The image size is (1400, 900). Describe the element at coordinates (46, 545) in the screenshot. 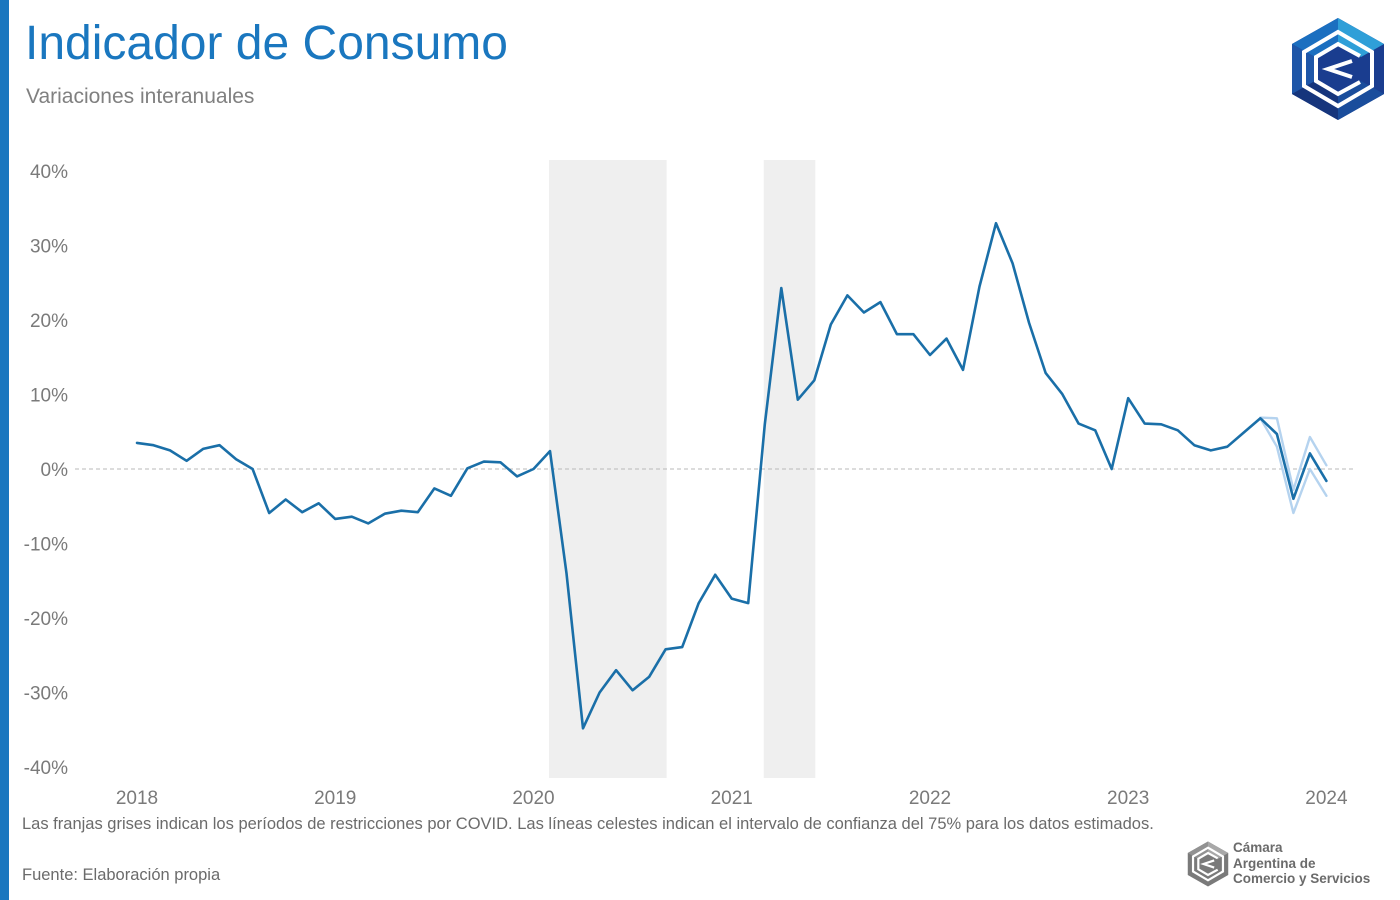

I see `y-tick-label: -10%` at that location.